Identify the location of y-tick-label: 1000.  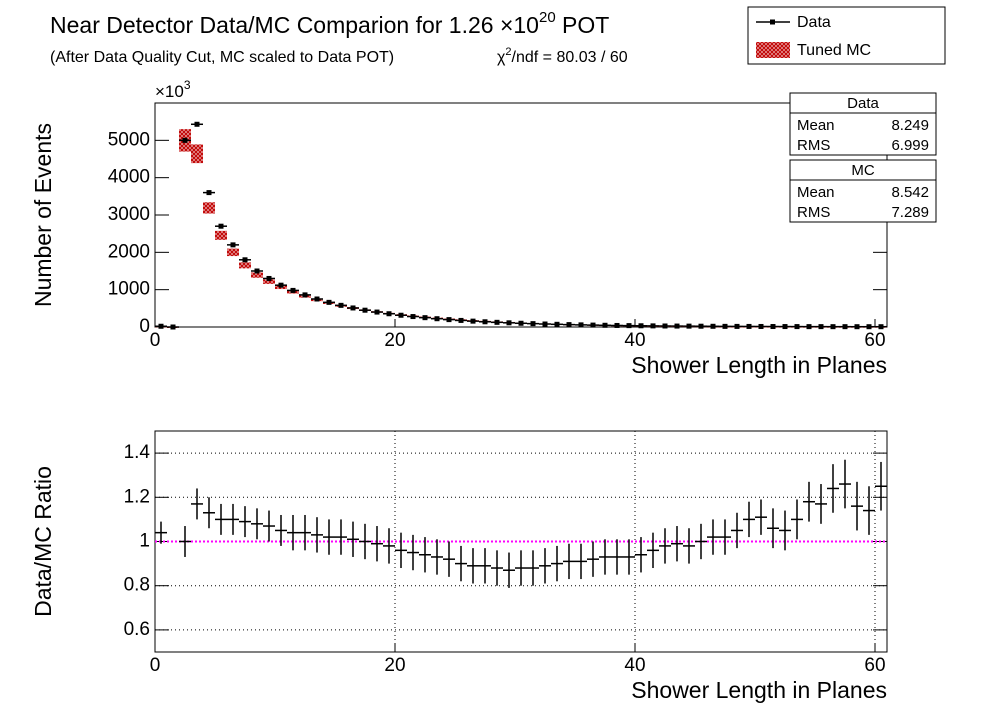
(129, 289).